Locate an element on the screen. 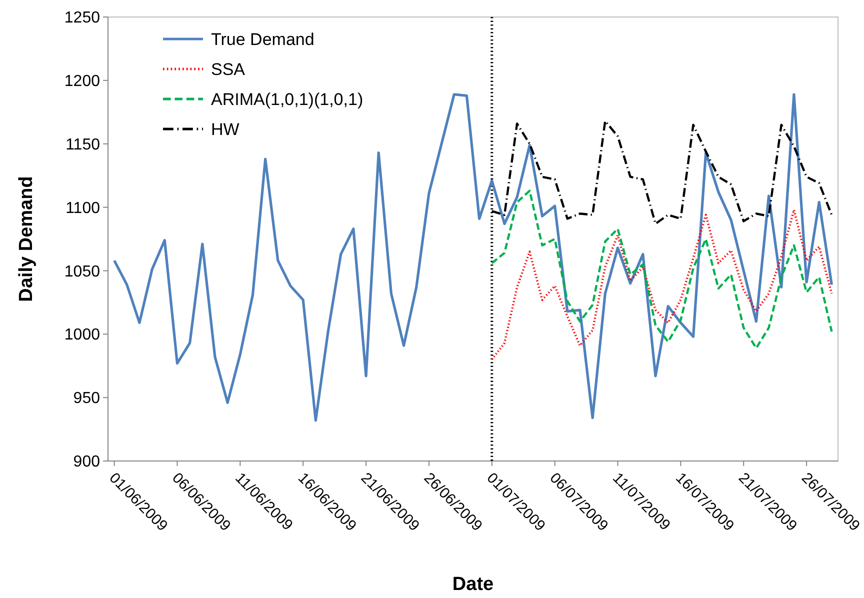 The height and width of the screenshot is (598, 864). y-axis-title: Daily Demand is located at coordinates (26, 239).